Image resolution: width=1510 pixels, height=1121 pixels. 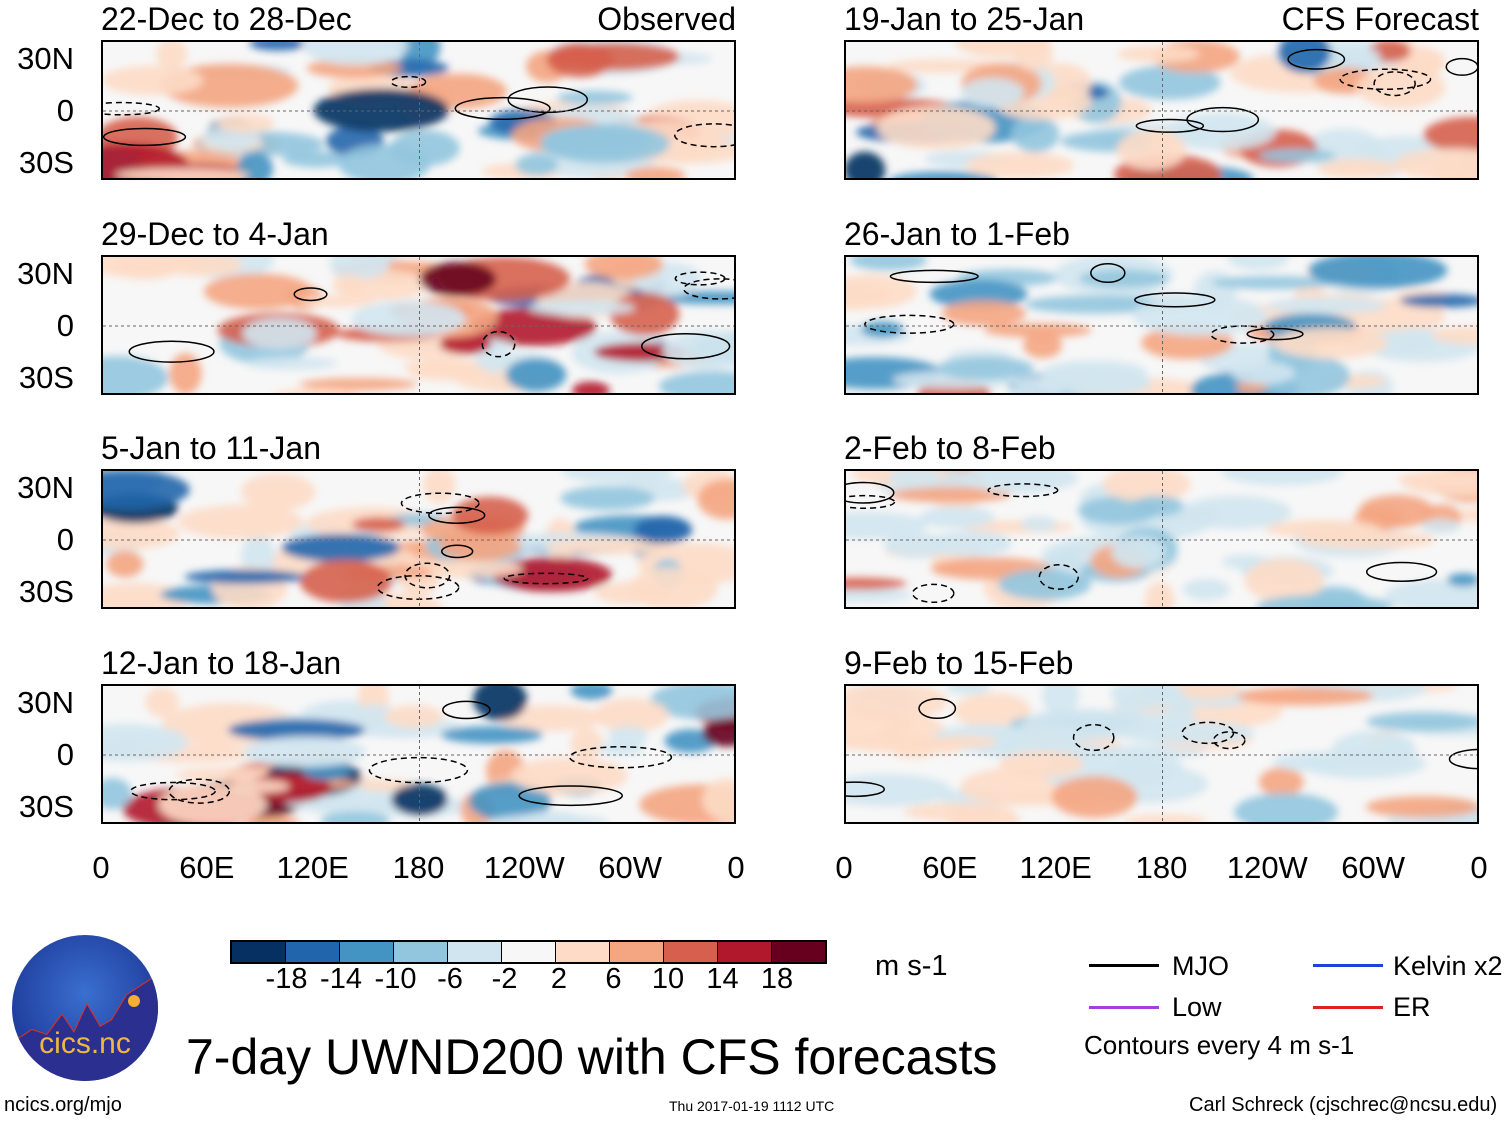 What do you see at coordinates (395, 979) in the screenshot?
I see `colorbar-level-label: -10` at bounding box center [395, 979].